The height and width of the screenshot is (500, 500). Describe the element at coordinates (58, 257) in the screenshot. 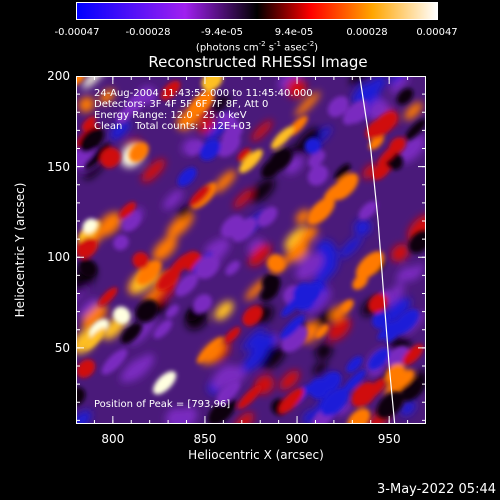

I see `y-tick-label: 100` at that location.